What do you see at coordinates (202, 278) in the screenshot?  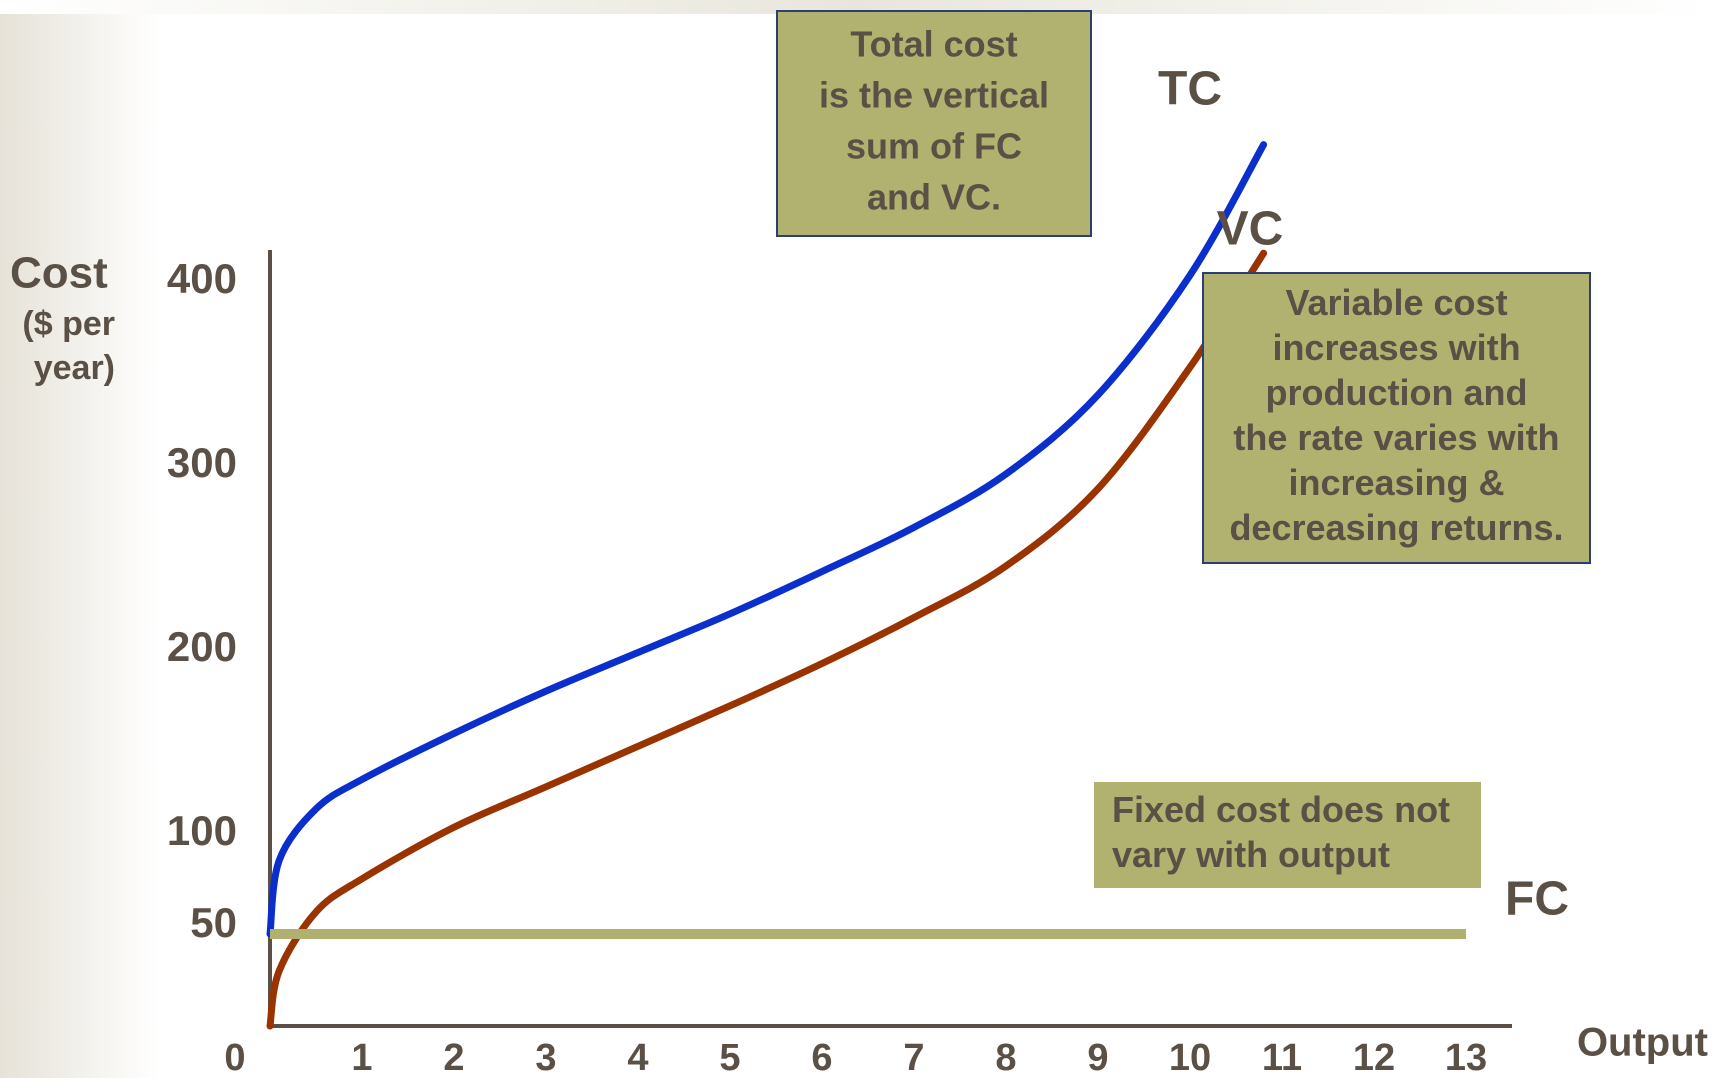 I see `y-tick-label: 400` at bounding box center [202, 278].